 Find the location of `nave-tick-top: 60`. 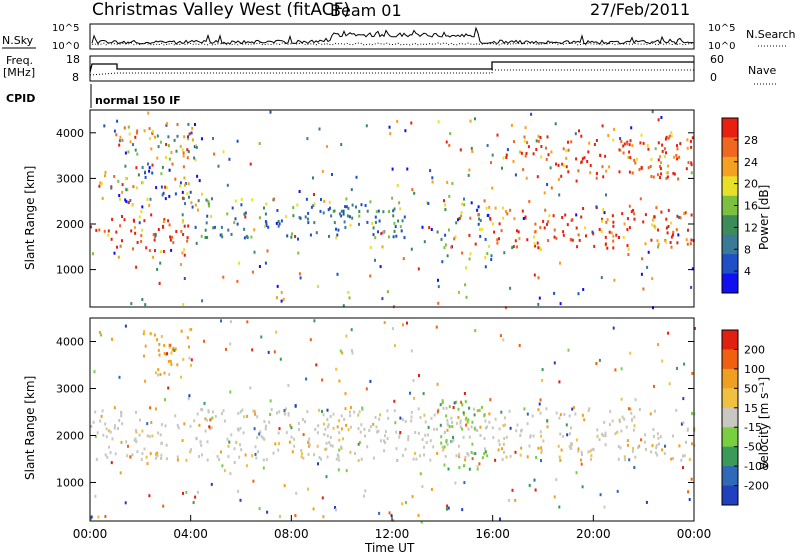

nave-tick-top: 60 is located at coordinates (717, 59).